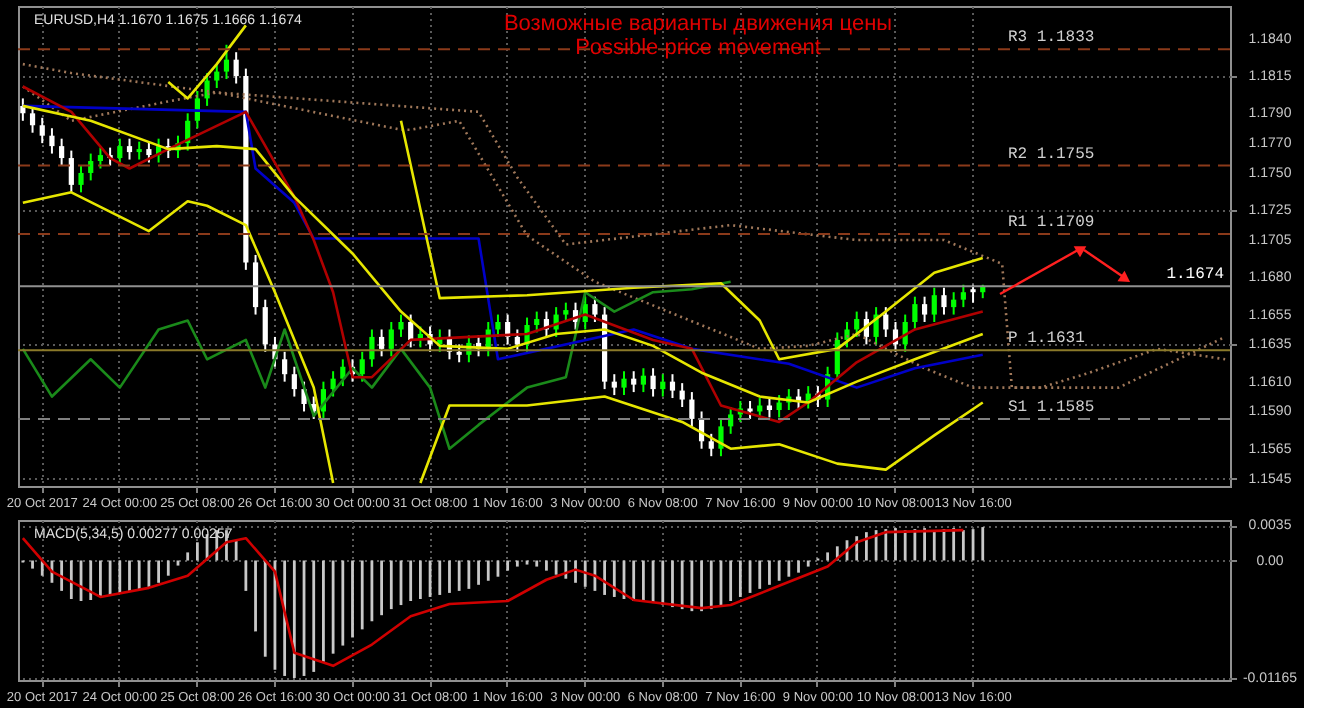 The width and height of the screenshot is (1330, 714). Describe the element at coordinates (1051, 223) in the screenshot. I see `ref-line-label: R1 1.1709` at that location.